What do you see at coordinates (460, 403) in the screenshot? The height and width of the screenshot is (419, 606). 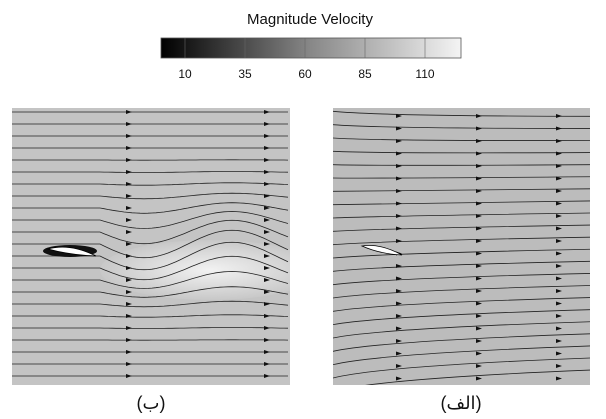 I see `panel-label: (الف)` at bounding box center [460, 403].